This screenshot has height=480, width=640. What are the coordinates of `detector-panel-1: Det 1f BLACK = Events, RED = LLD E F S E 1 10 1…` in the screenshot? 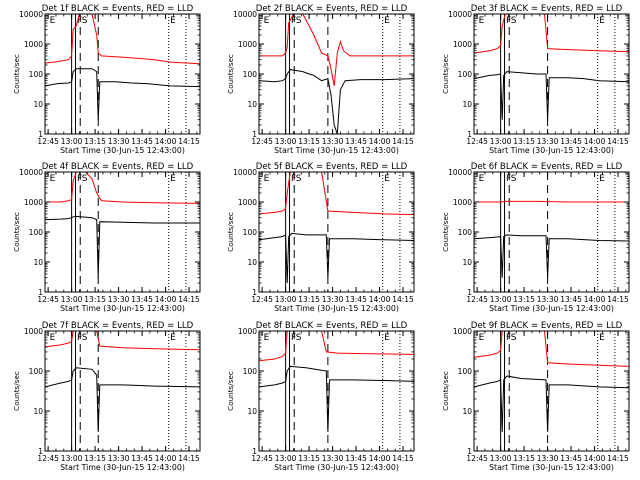 It's located at (106, 79).